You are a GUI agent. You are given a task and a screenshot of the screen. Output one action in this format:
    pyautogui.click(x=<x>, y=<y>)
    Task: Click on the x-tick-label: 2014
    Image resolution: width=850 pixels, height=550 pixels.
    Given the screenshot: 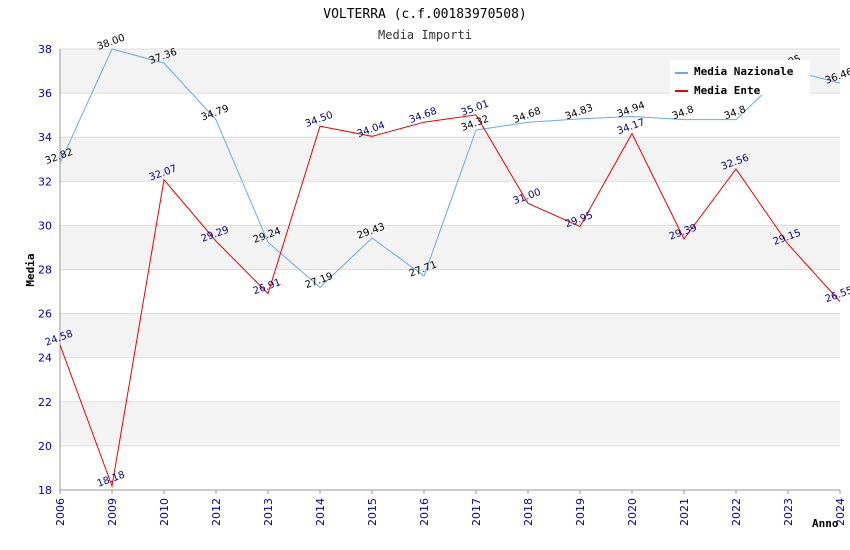 What is the action you would take?
    pyautogui.click(x=320, y=512)
    